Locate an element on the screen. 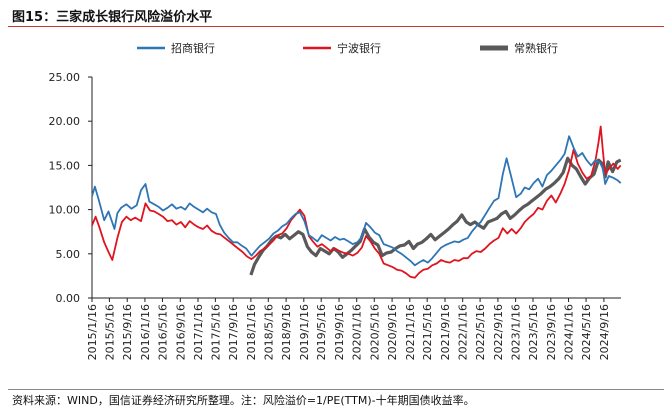  x-tick-label: 2020/1/16 is located at coordinates (357, 332).